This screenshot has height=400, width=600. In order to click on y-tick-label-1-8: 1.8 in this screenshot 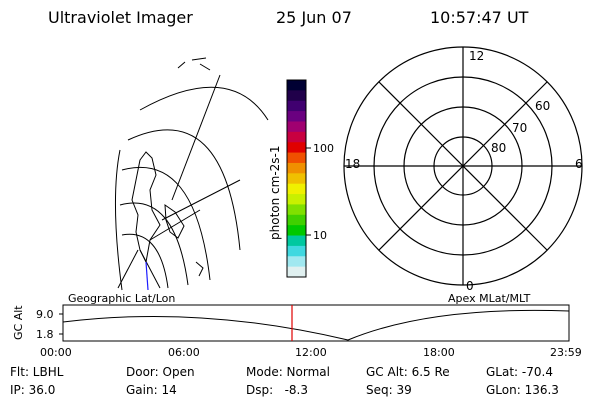, I will do `click(45, 334)`.